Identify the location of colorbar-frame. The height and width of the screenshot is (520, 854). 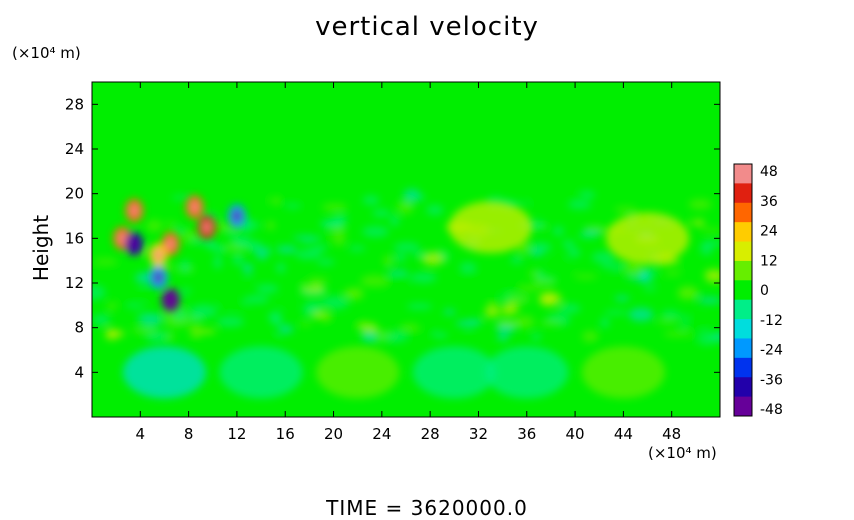
(743, 290).